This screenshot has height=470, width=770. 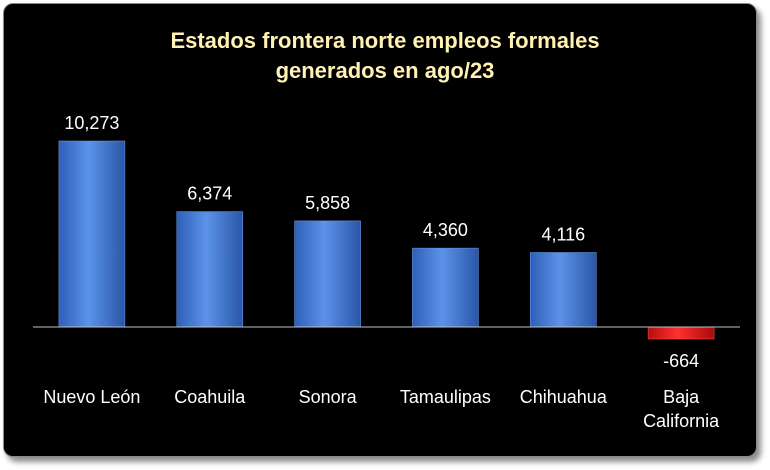 What do you see at coordinates (327, 203) in the screenshot?
I see `value-label-2: 5,858` at bounding box center [327, 203].